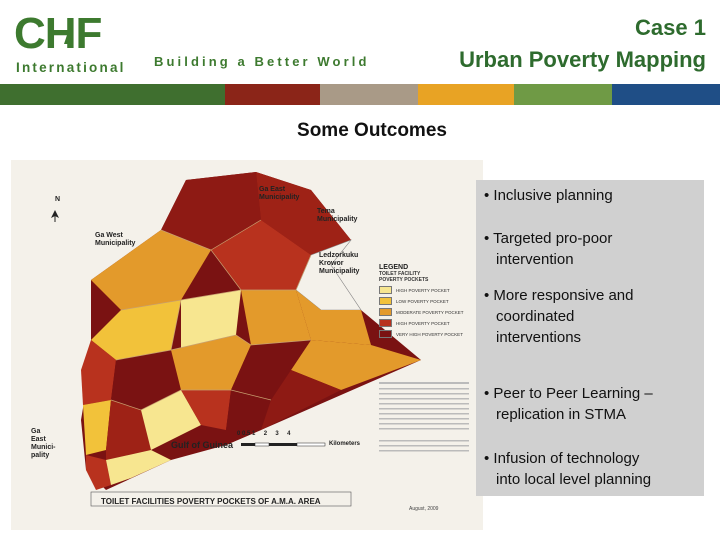 The width and height of the screenshot is (720, 540). I want to click on section-subtitle: Some Outcomes, so click(372, 130).